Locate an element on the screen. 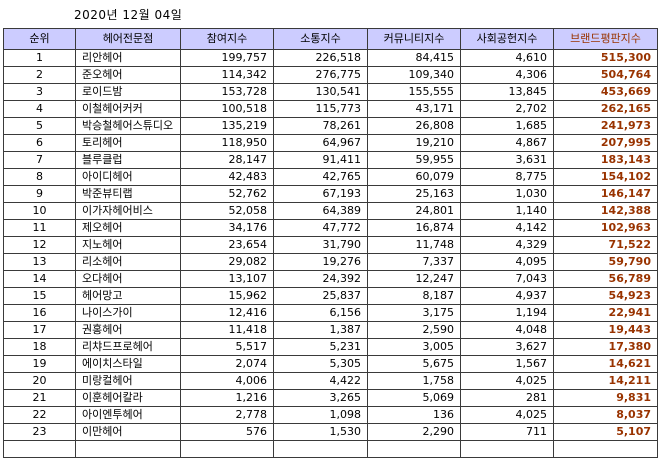  cell-brand: 22,941 is located at coordinates (605, 313).